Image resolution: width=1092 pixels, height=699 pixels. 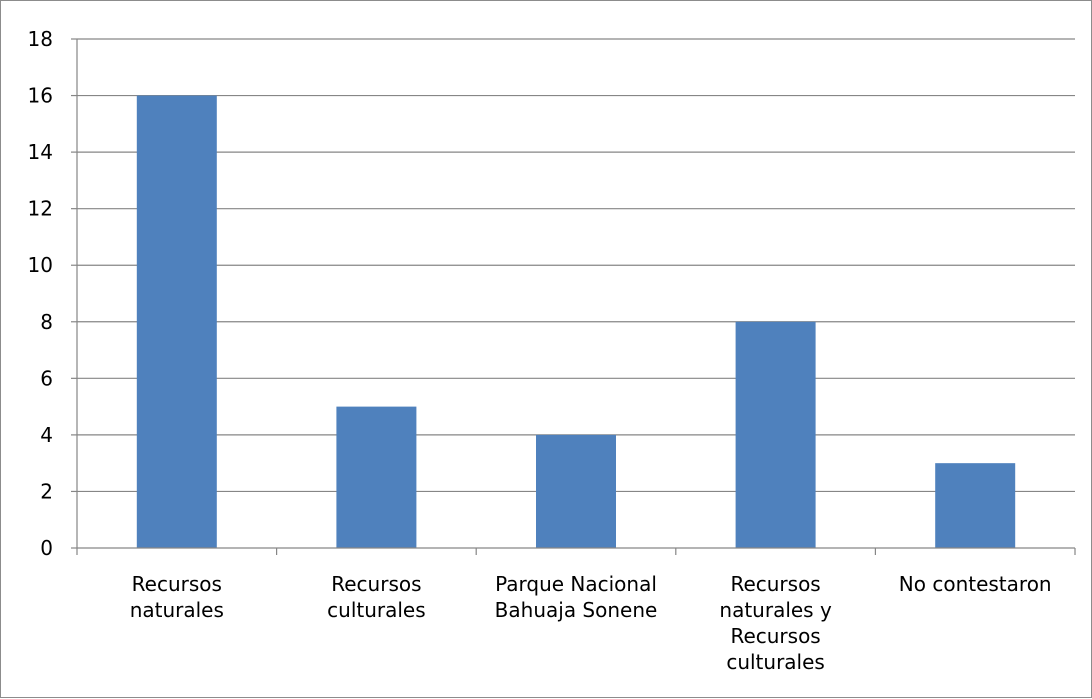 What do you see at coordinates (775, 623) in the screenshot?
I see `x-category-label: Recursos naturales y Recursos culturales` at bounding box center [775, 623].